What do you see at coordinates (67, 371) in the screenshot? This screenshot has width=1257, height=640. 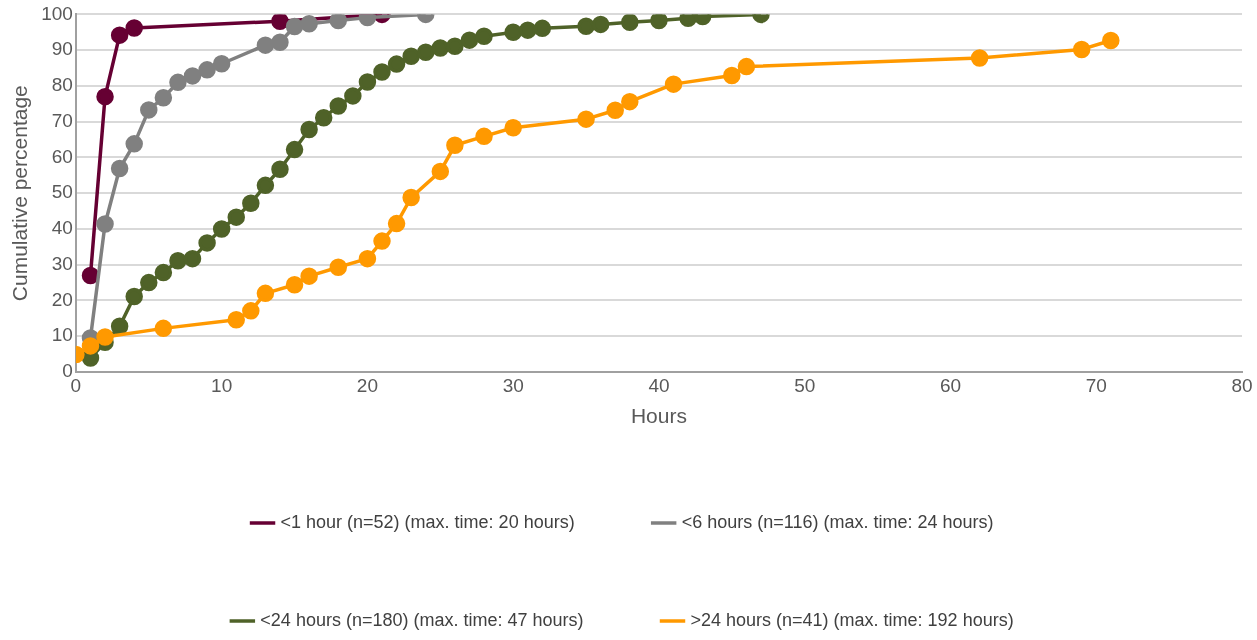 I see `y-tick-label: 0` at bounding box center [67, 371].